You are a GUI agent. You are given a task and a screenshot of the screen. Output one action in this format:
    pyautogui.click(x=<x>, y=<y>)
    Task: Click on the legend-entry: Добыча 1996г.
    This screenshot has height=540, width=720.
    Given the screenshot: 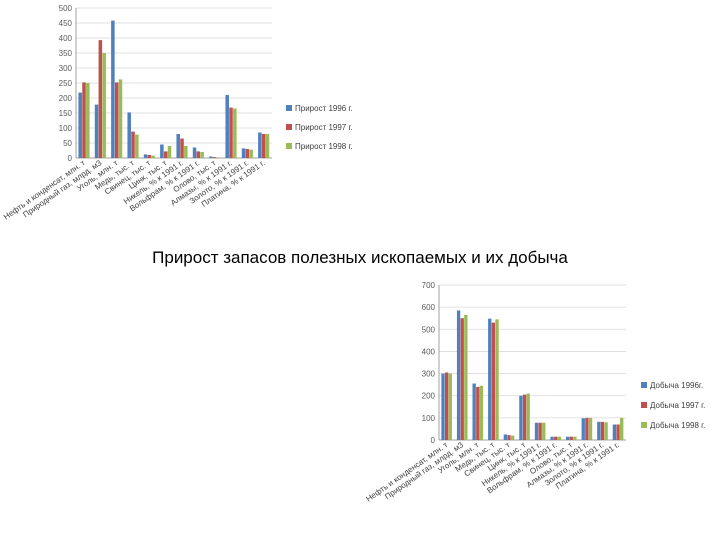 What is the action you would take?
    pyautogui.click(x=676, y=385)
    